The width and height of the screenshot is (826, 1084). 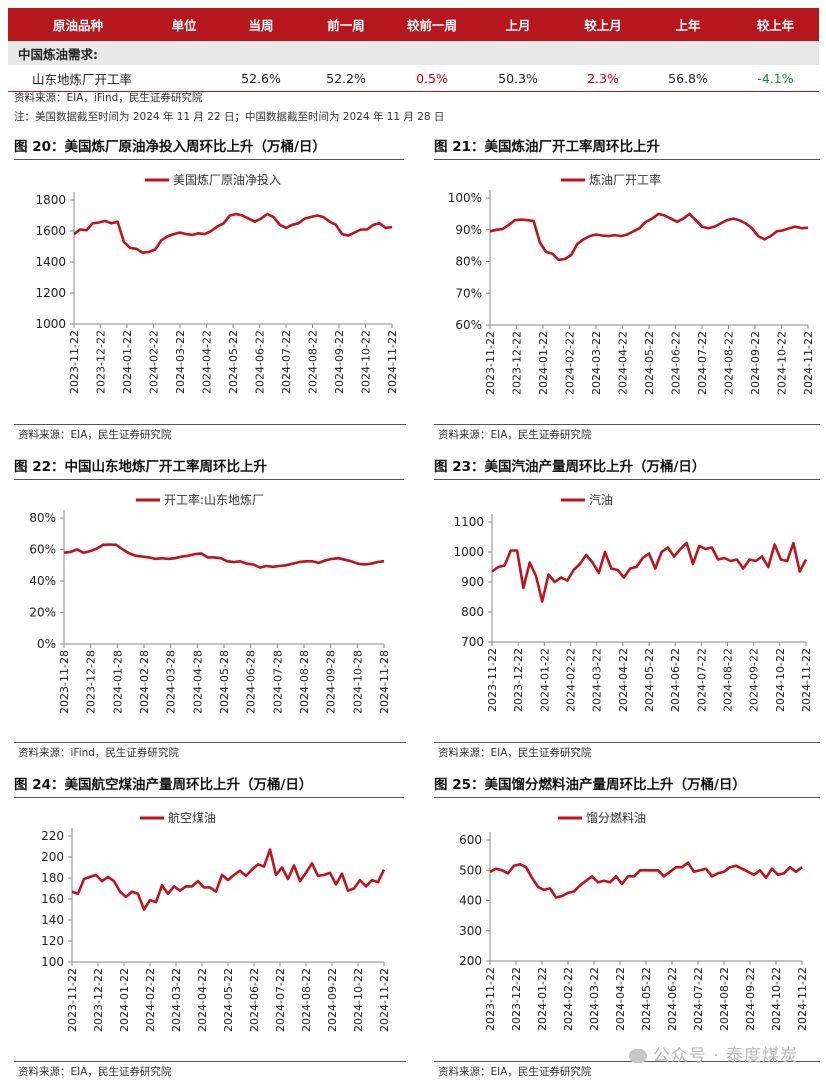 I want to click on x-tick-label: 2024-10-28, so click(x=357, y=682).